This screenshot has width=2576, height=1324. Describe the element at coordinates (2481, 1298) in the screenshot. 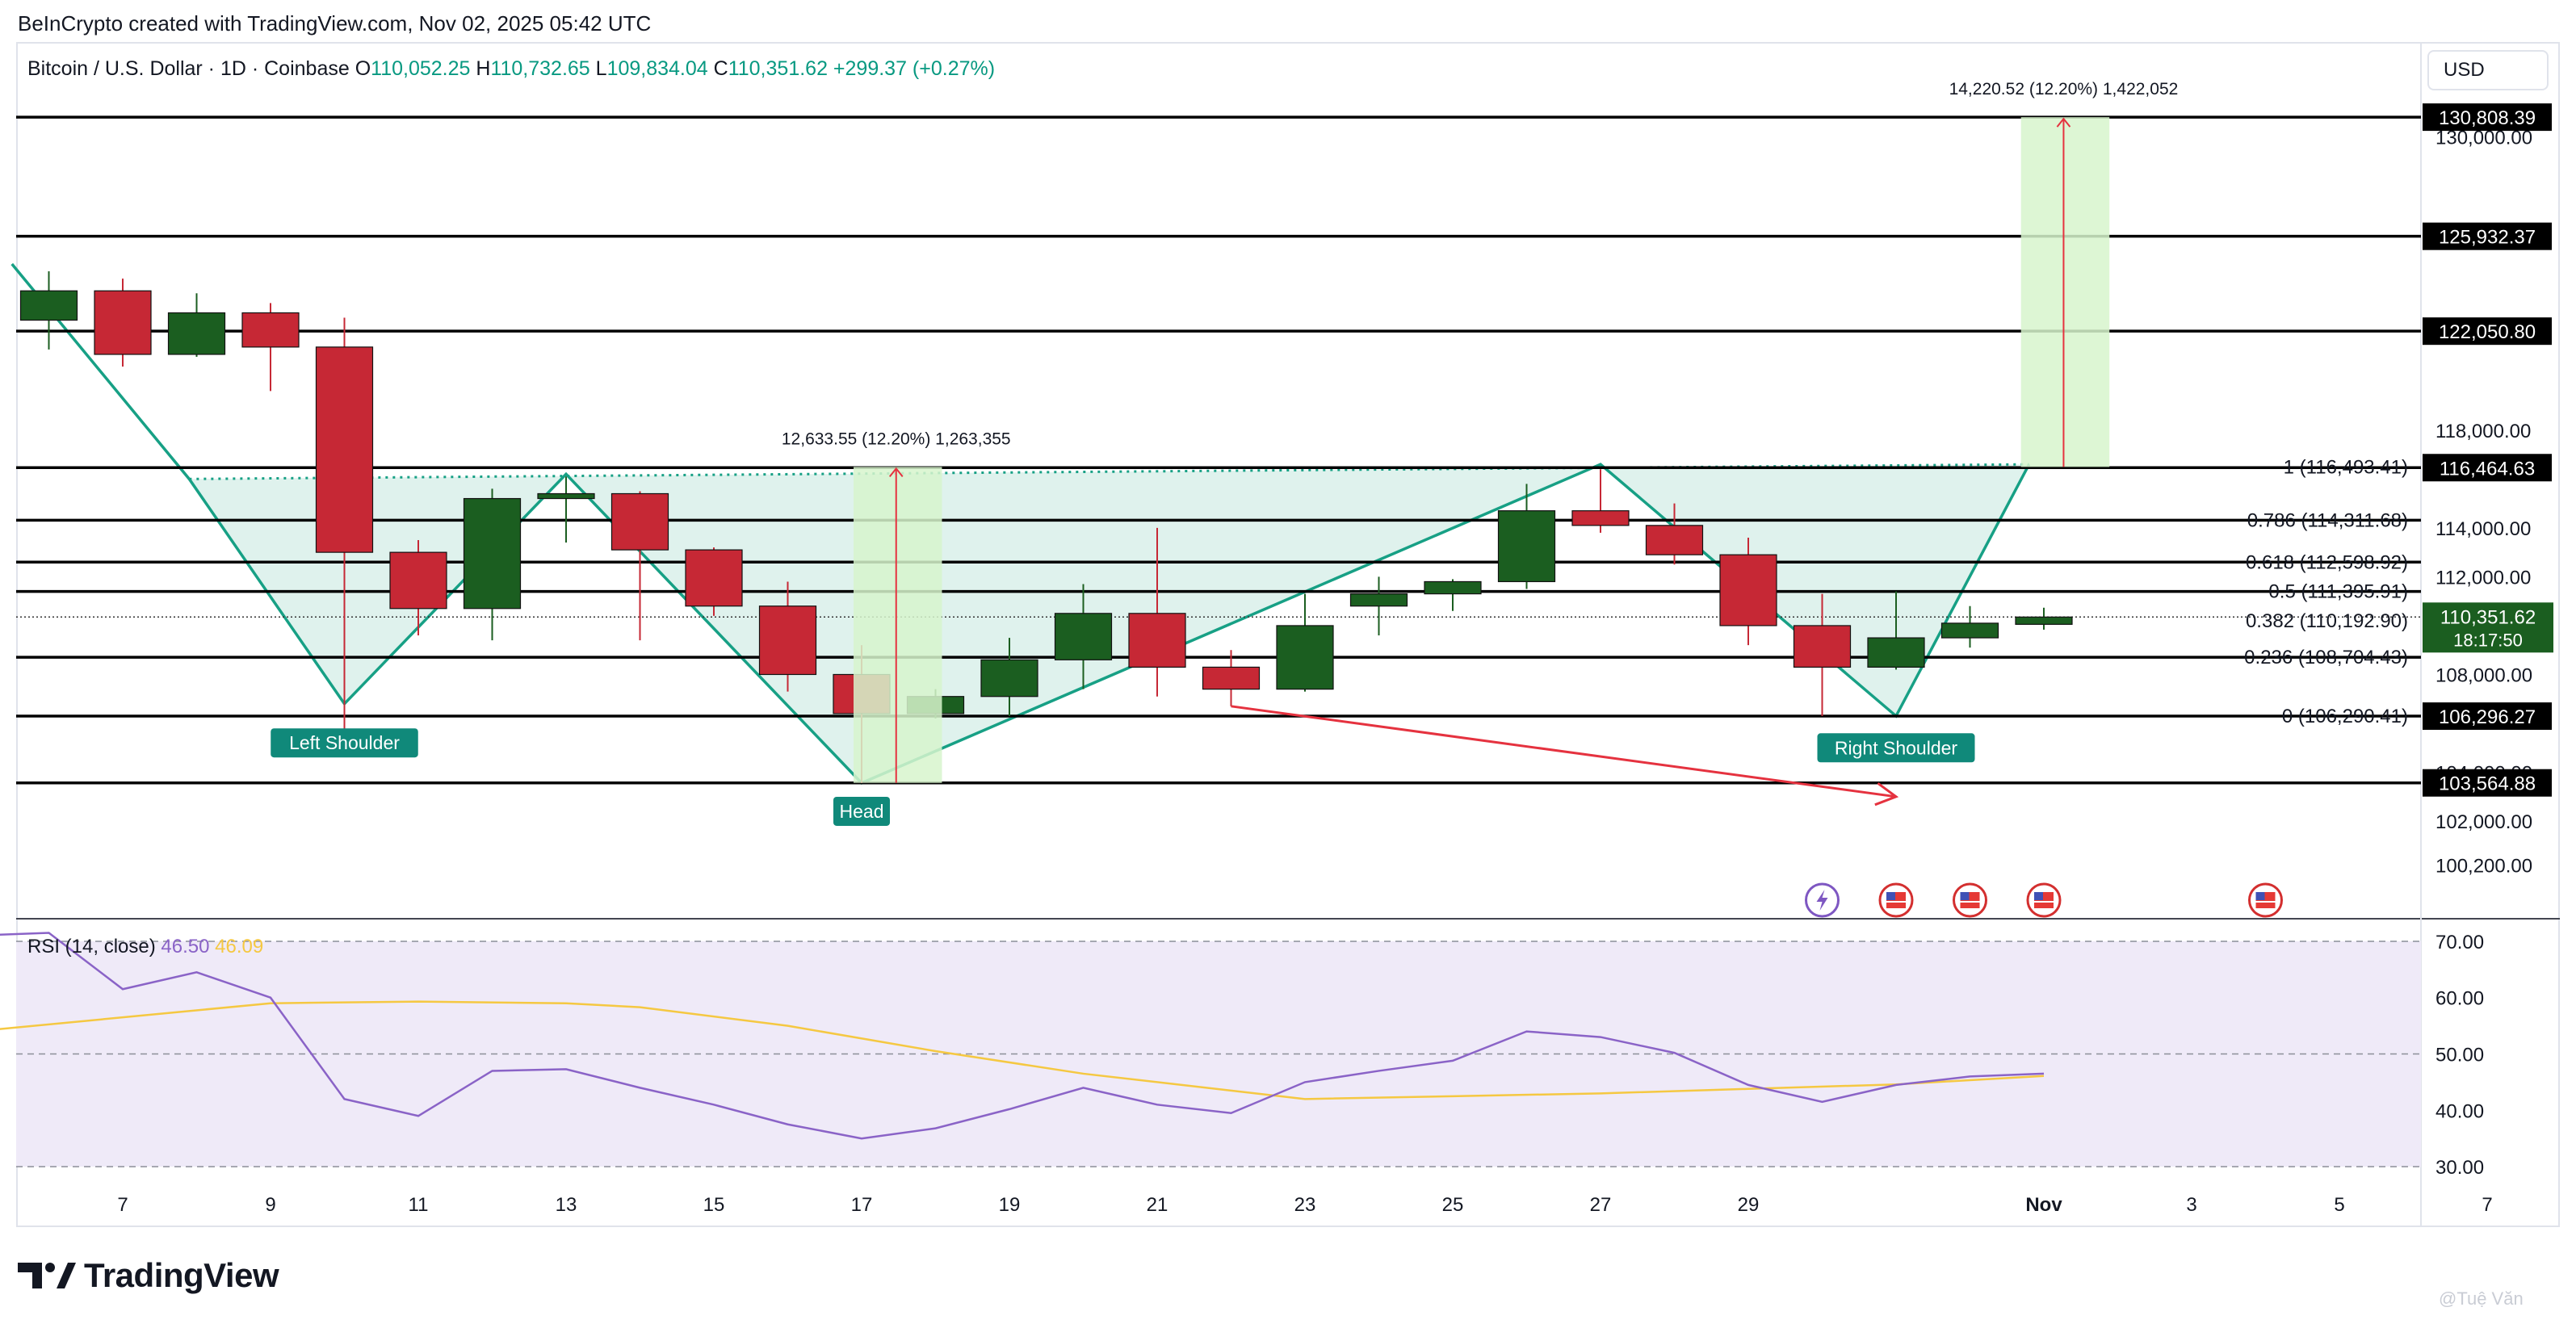

I see `watermark: @Tuệ Văn` at that location.